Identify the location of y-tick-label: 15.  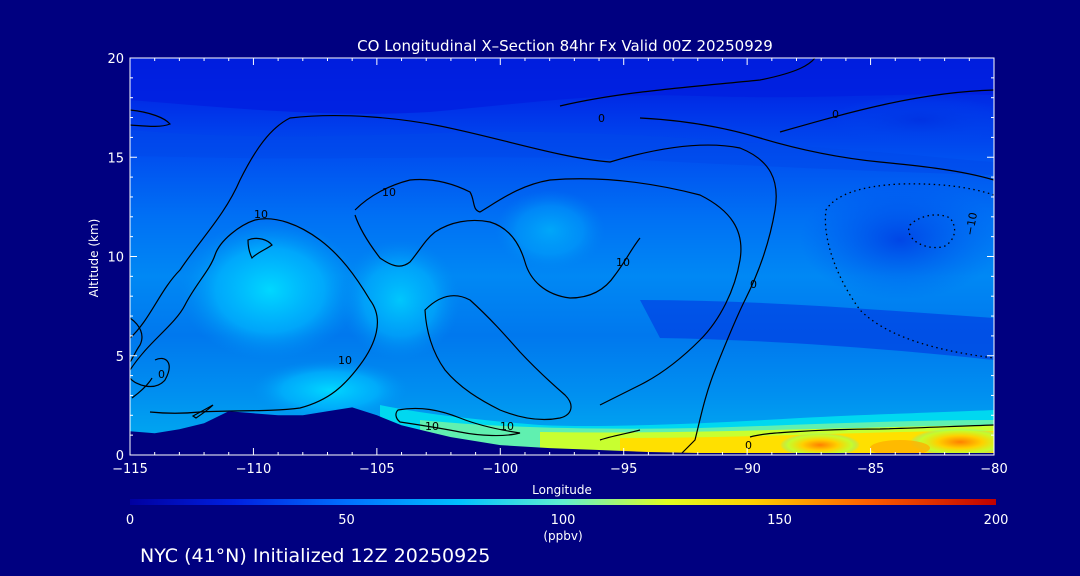
(115, 158).